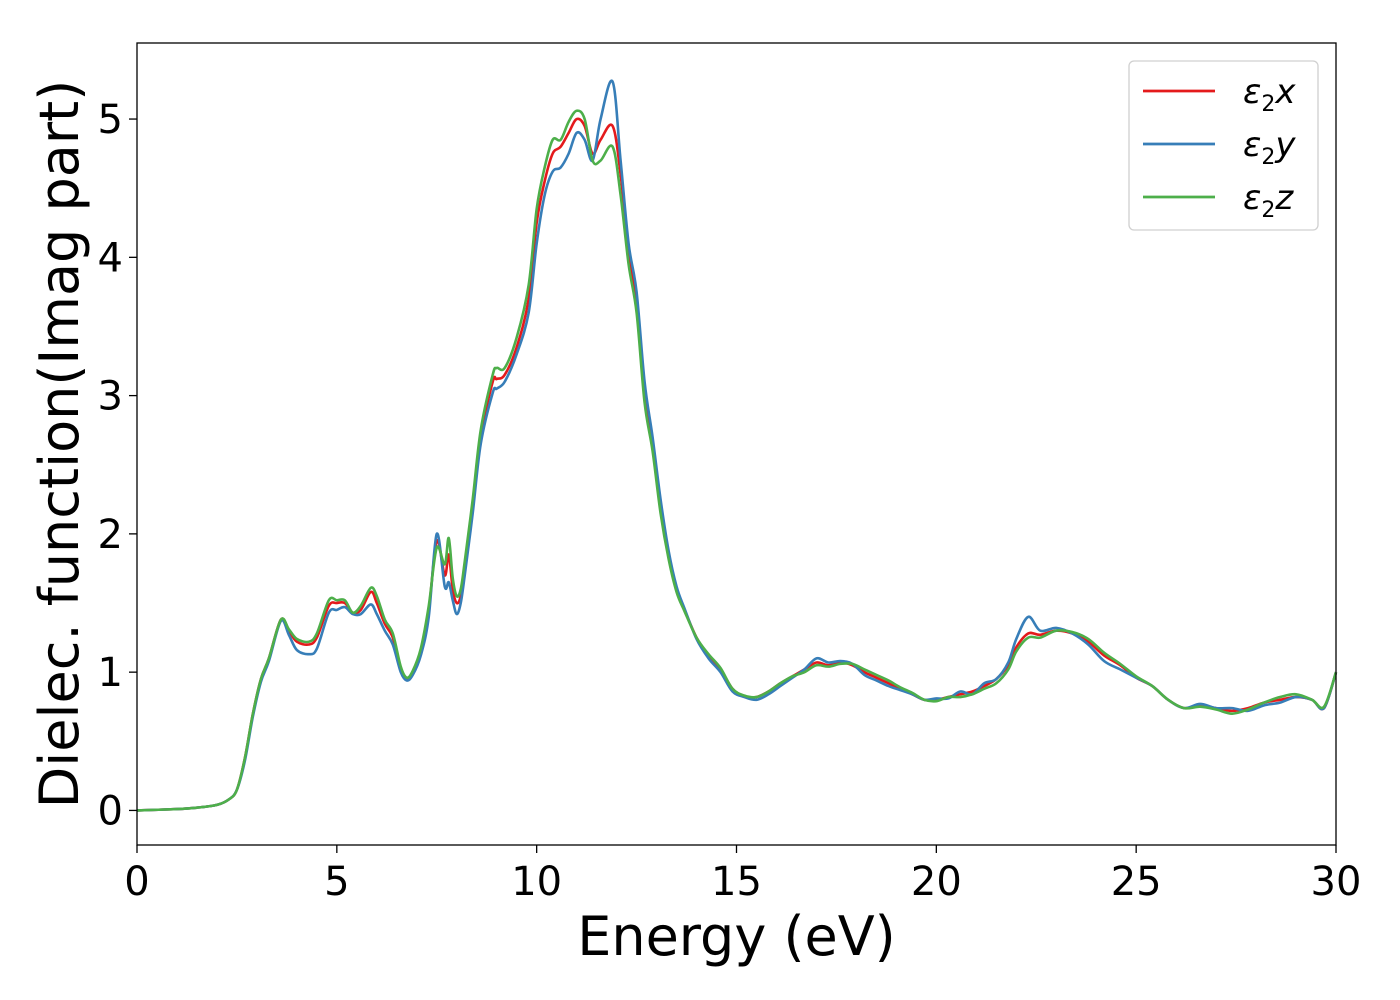 This screenshot has height=1000, width=1400. Describe the element at coordinates (336, 882) in the screenshot. I see `x-tick-label: 5` at that location.